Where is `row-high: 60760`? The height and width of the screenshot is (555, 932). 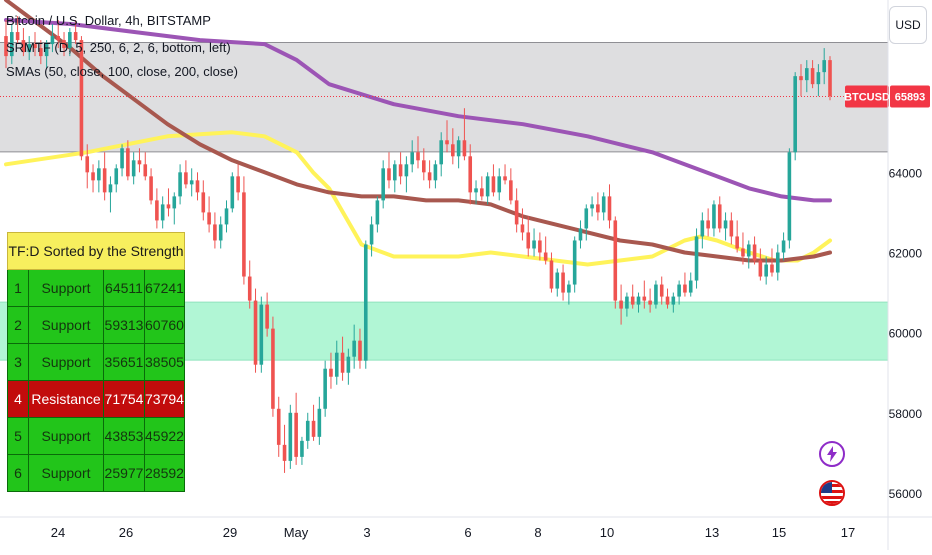 row-high: 60760 is located at coordinates (164, 325).